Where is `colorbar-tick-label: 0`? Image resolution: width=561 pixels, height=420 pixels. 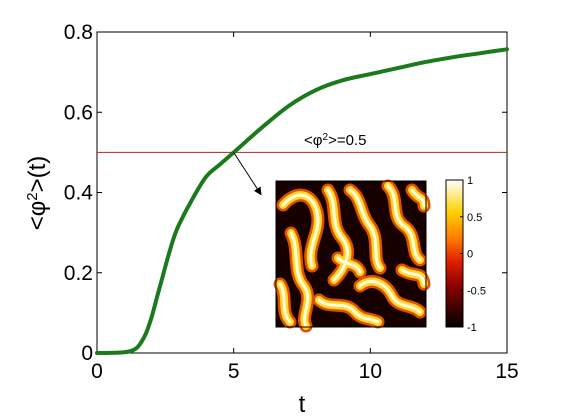
colorbar-tick-label: 0 is located at coordinates (470, 255).